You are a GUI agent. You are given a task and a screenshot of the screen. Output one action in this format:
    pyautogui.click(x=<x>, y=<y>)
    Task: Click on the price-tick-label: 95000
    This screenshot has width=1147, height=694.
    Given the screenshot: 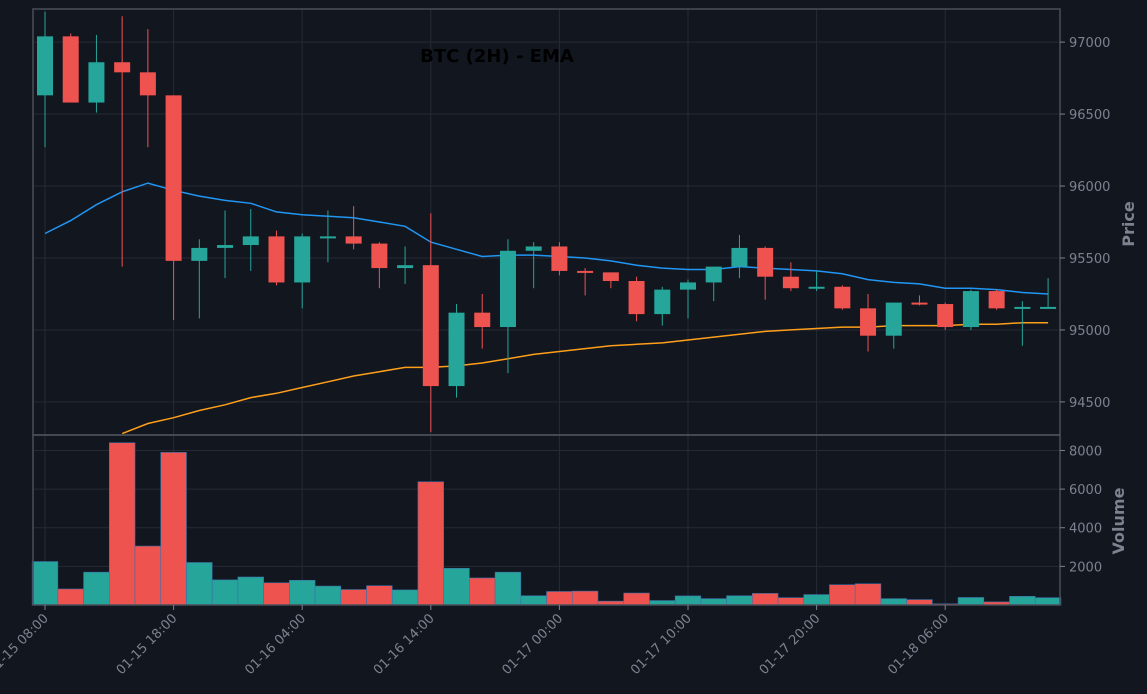 What is the action you would take?
    pyautogui.click(x=1089, y=331)
    